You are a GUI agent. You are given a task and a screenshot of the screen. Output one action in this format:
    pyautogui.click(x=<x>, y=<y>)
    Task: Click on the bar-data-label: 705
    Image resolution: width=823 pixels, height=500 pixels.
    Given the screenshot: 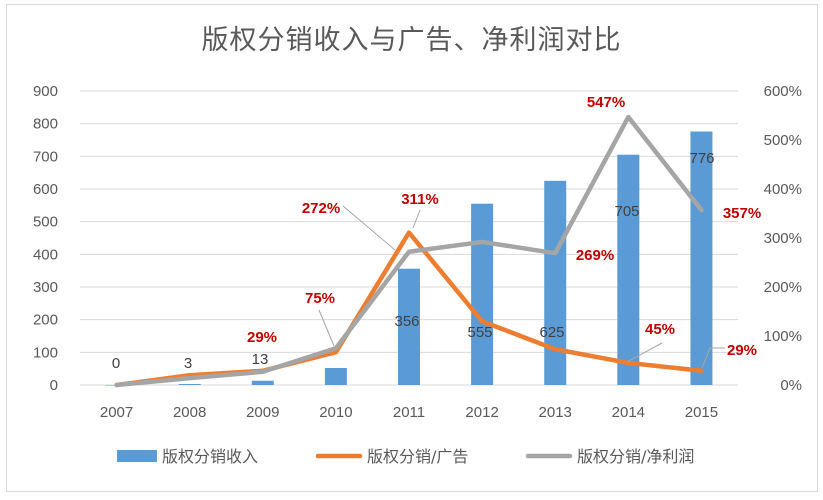 What is the action you would take?
    pyautogui.click(x=626, y=211)
    